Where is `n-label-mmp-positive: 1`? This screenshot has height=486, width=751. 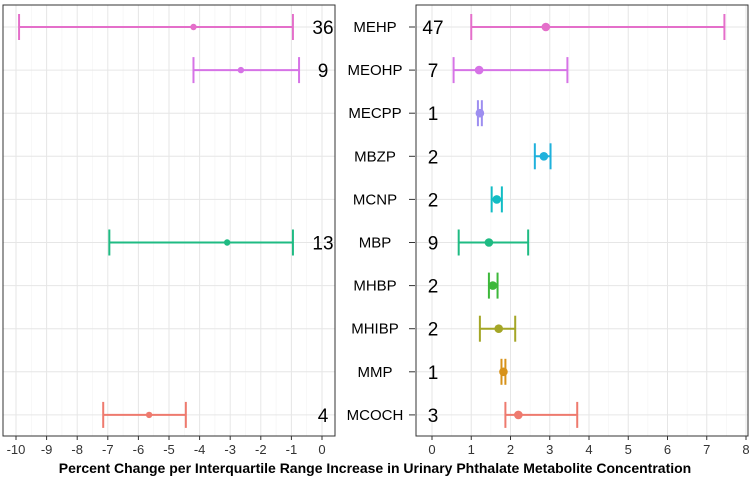
n-label-mmp-positive: 1 is located at coordinates (433, 373).